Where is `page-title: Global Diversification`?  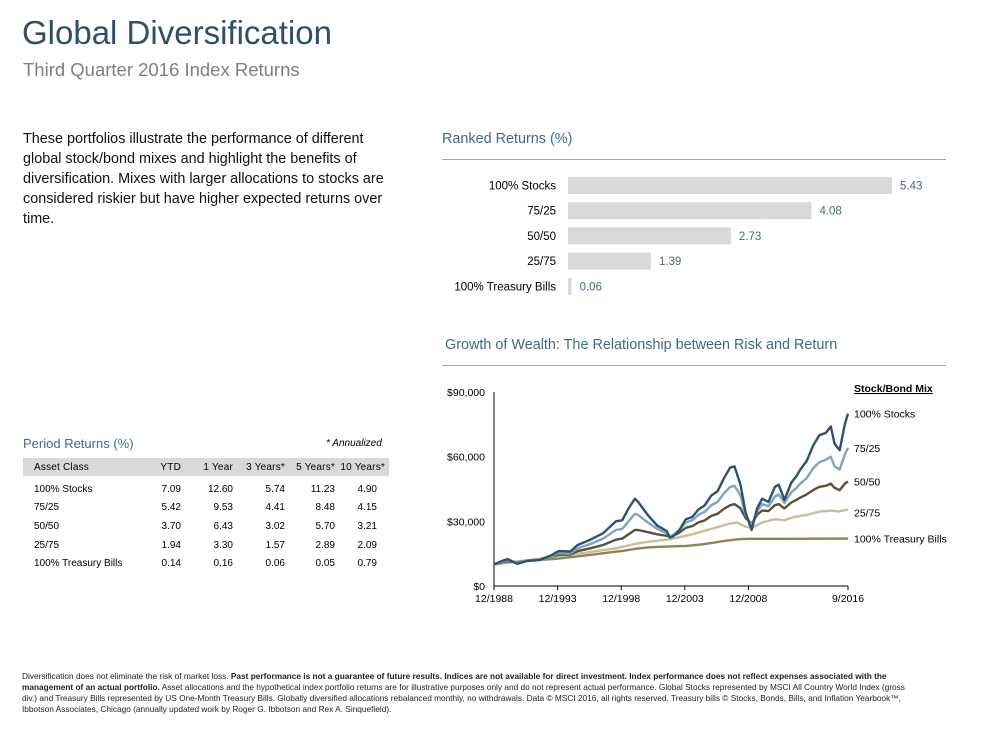 page-title: Global Diversification is located at coordinates (177, 32).